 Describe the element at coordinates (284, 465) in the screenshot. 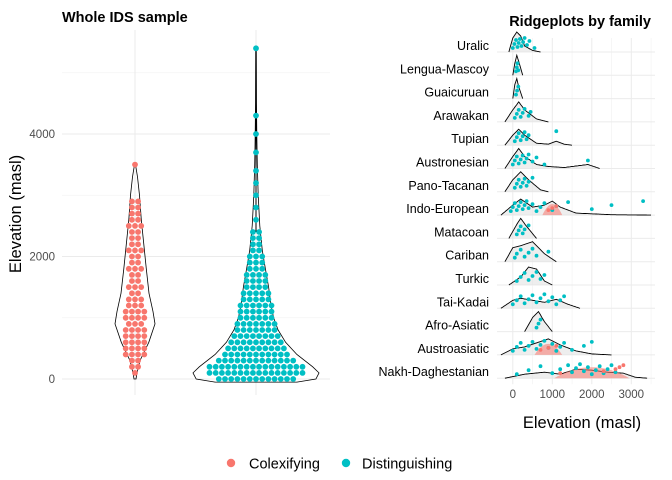

I see `legend-label-colexifying: Colexifying` at that location.